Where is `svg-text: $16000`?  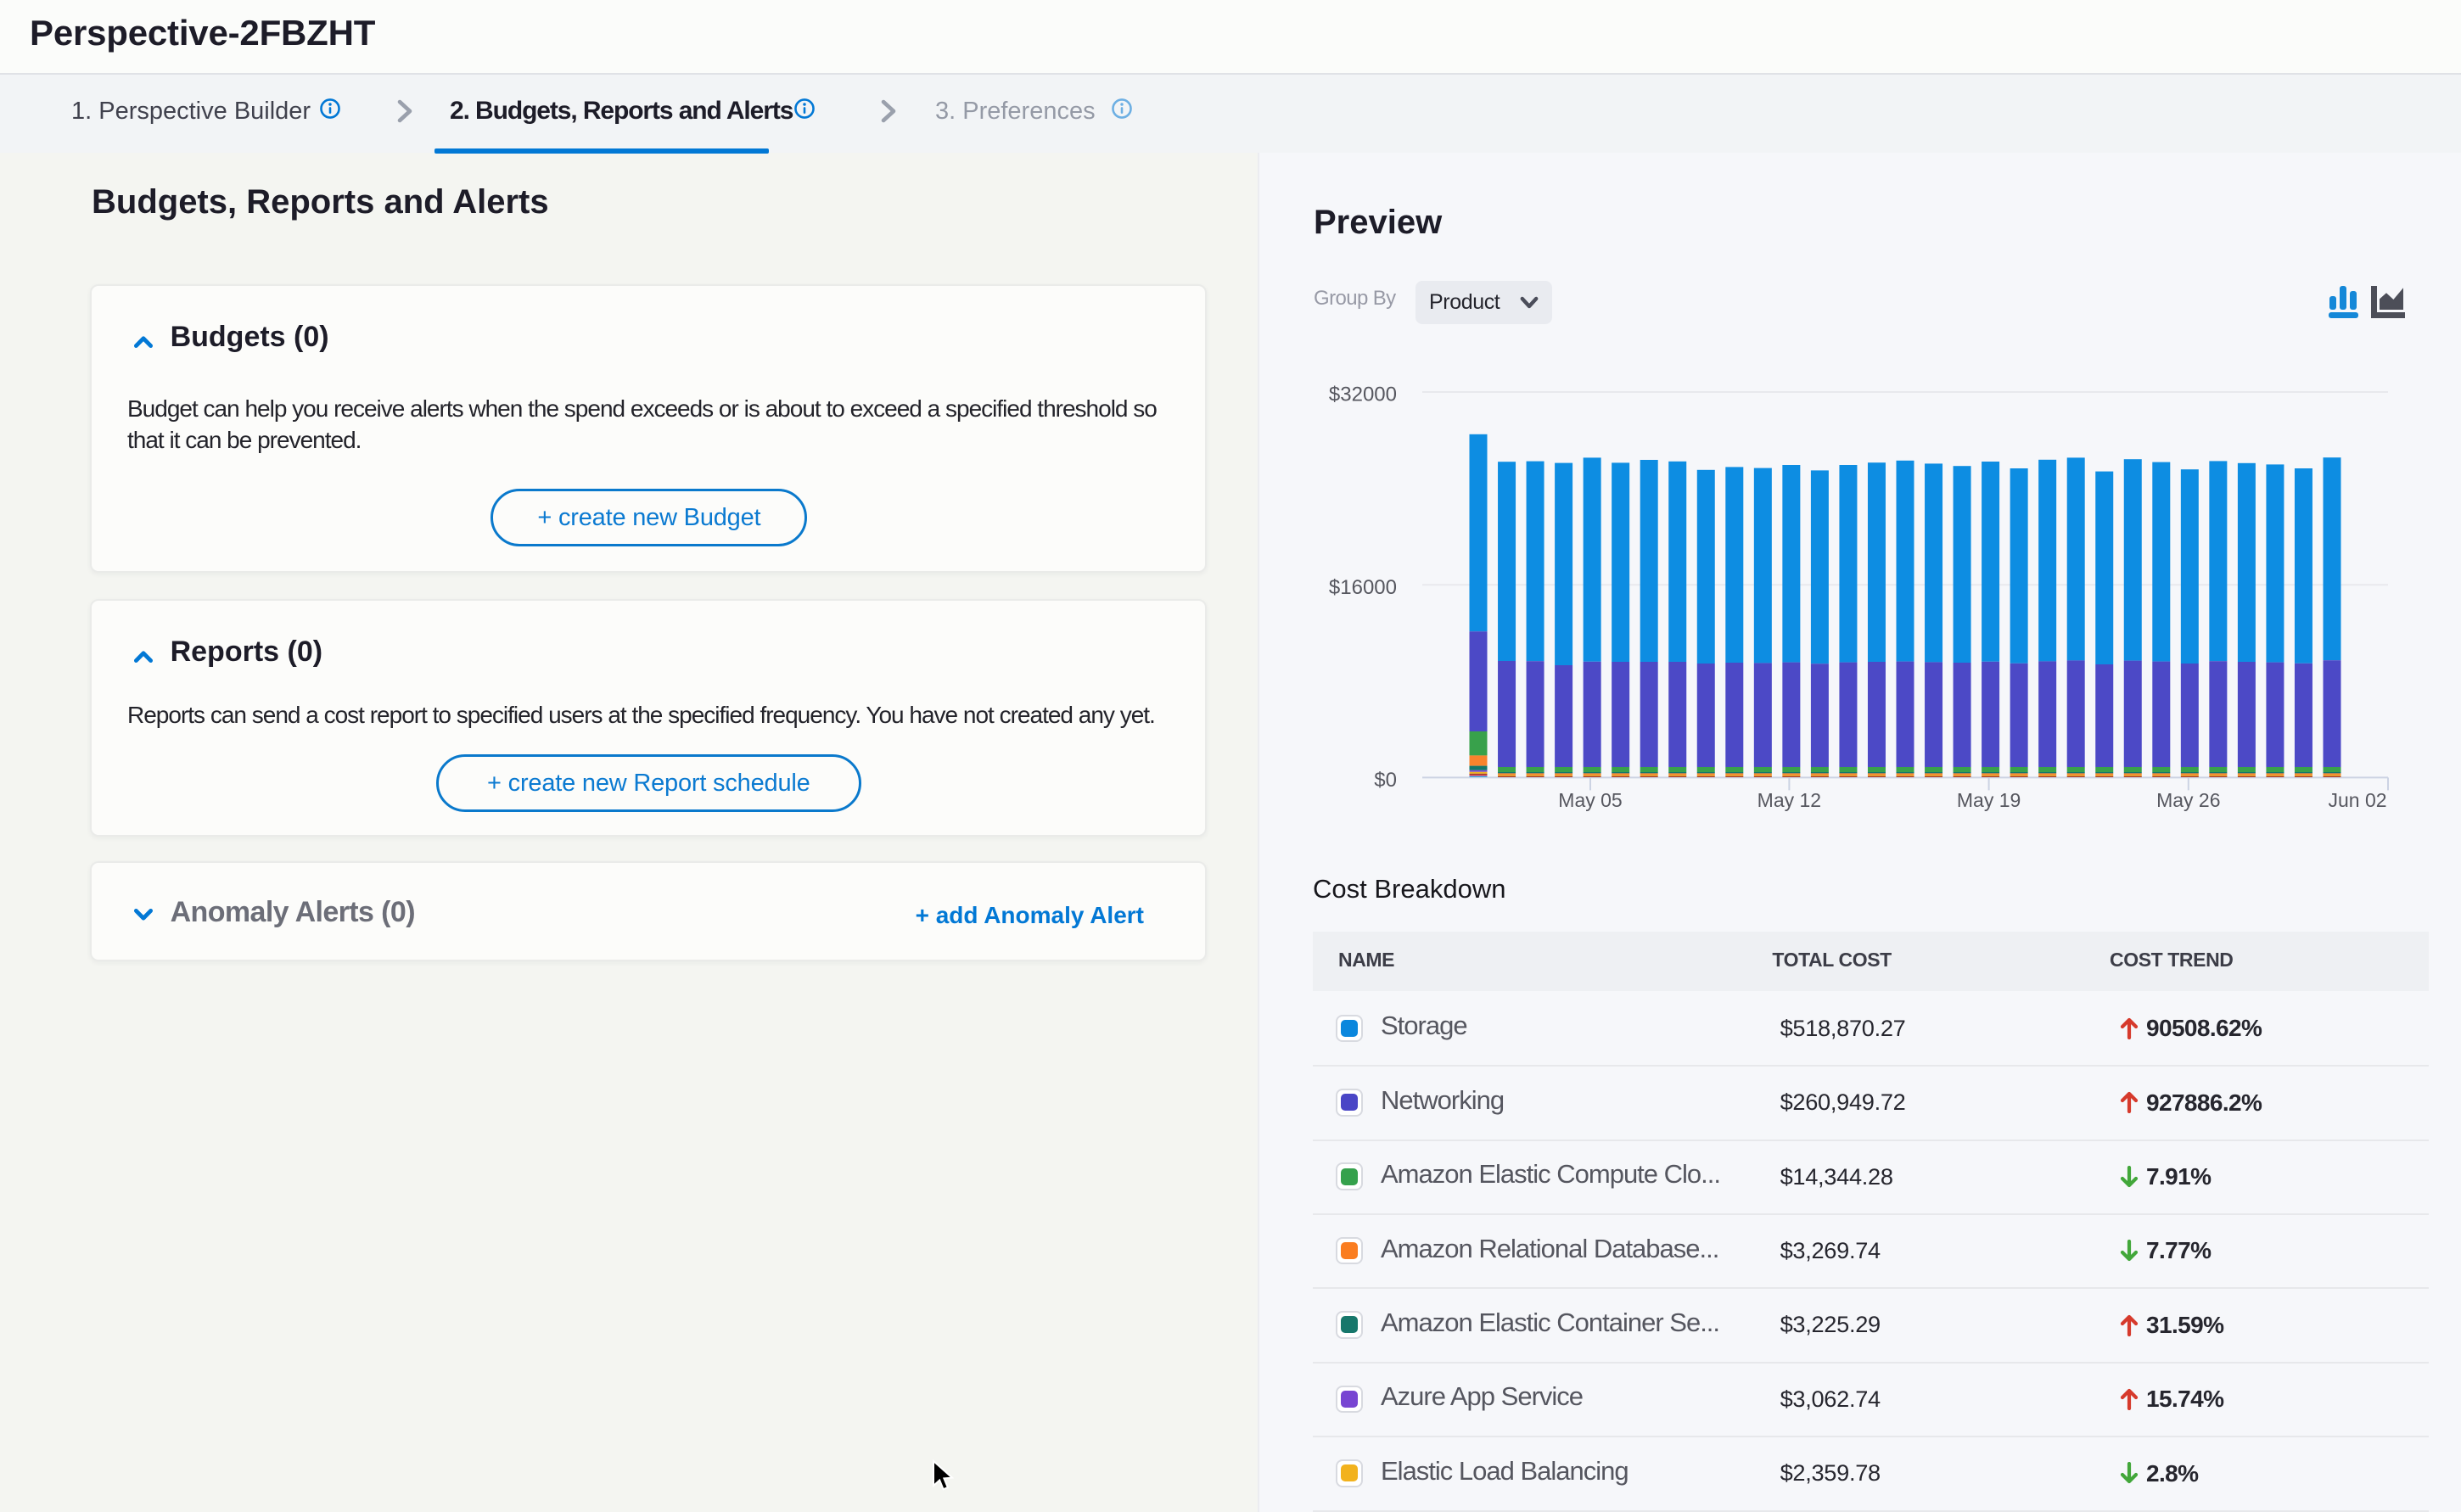
svg-text: $16000 is located at coordinates (1363, 588).